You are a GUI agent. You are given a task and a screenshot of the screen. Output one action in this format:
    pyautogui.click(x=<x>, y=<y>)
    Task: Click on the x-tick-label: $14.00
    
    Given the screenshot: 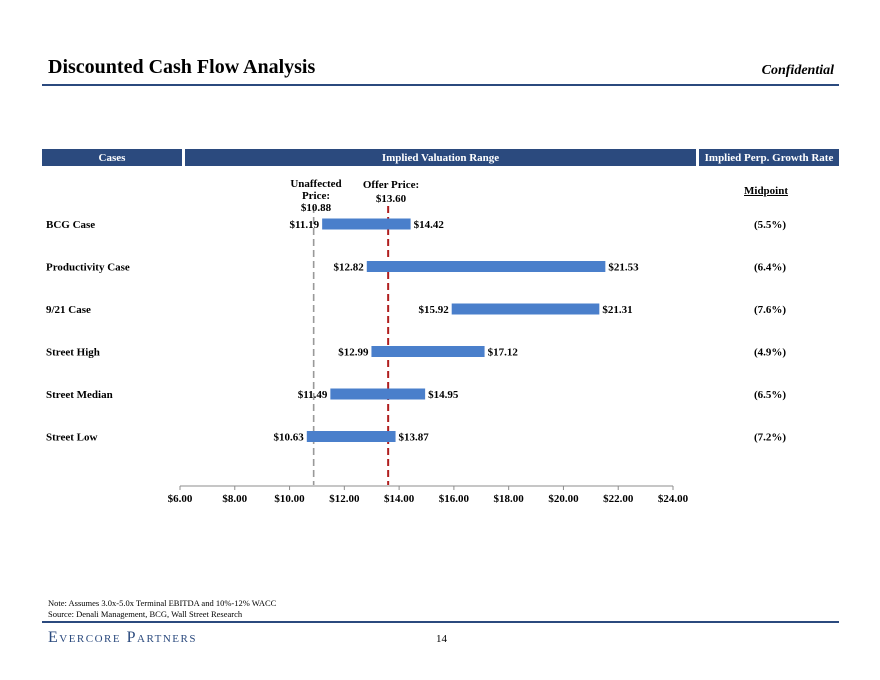 What is the action you would take?
    pyautogui.click(x=399, y=499)
    